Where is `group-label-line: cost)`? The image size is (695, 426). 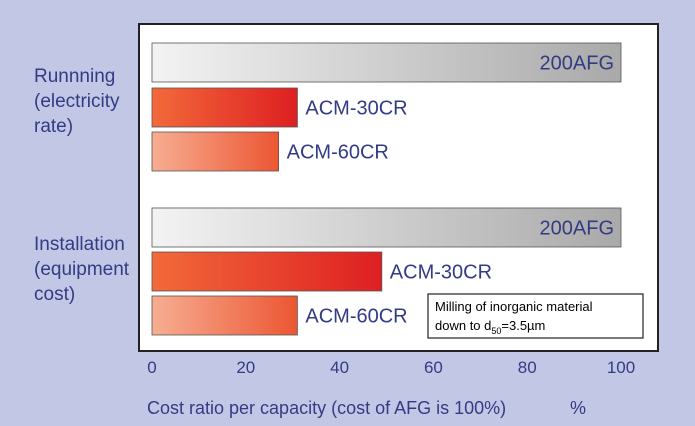
group-label-line: cost) is located at coordinates (54, 294).